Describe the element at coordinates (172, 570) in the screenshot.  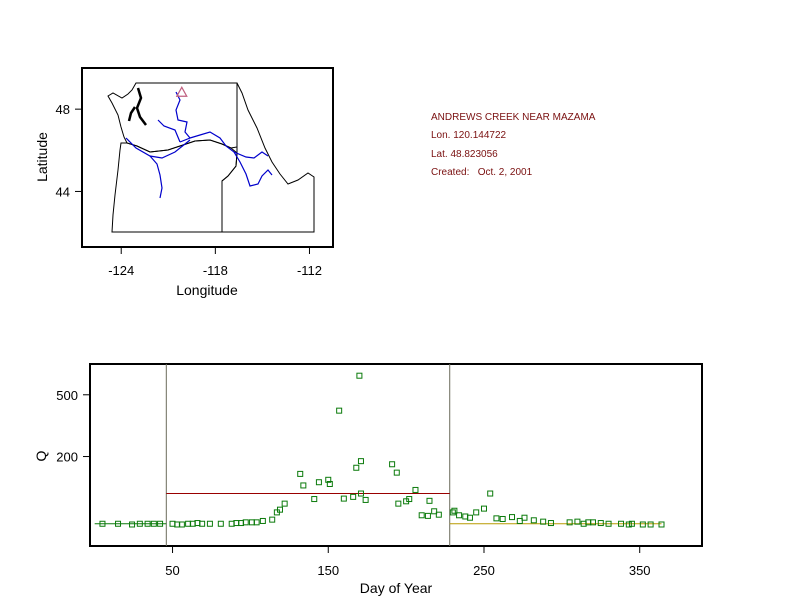
I see `scatter-x-tick-label: 50` at that location.